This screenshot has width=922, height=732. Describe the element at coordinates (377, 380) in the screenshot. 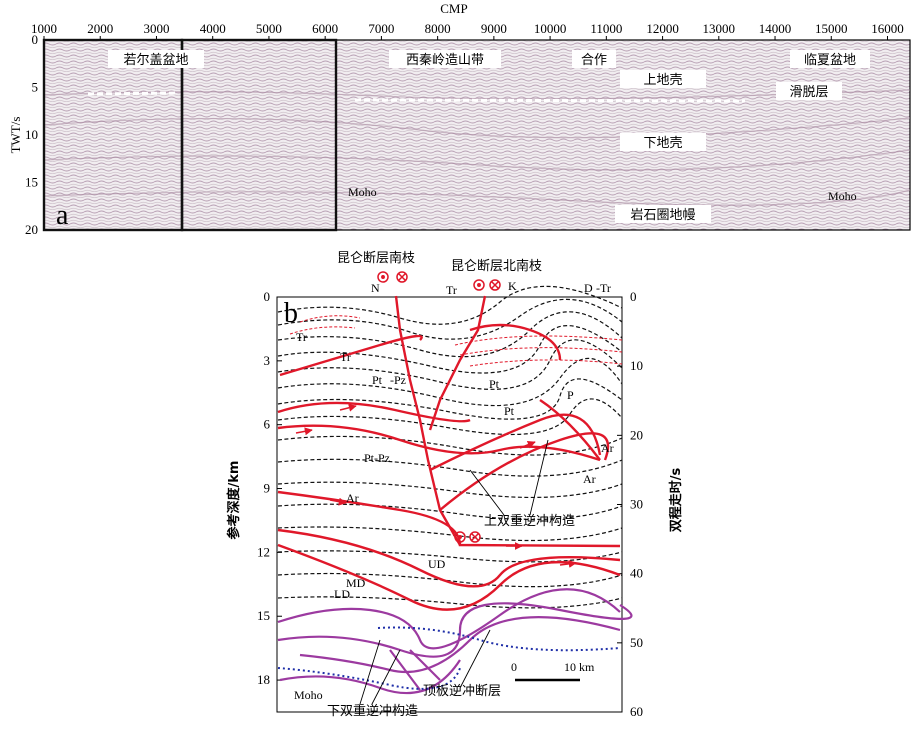

I see `unit-pt-pz-a: Pt` at that location.